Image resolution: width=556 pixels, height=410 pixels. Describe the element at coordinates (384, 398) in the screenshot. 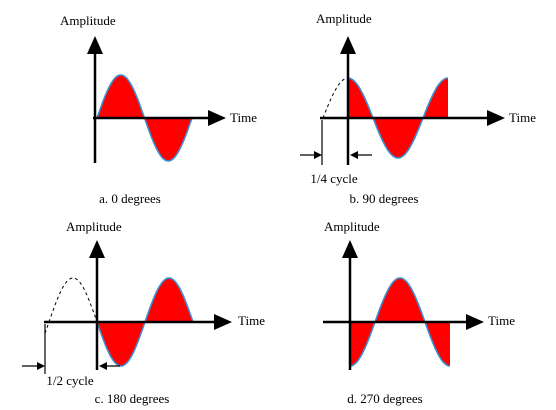

I see `caption: d. 270 degrees` at that location.